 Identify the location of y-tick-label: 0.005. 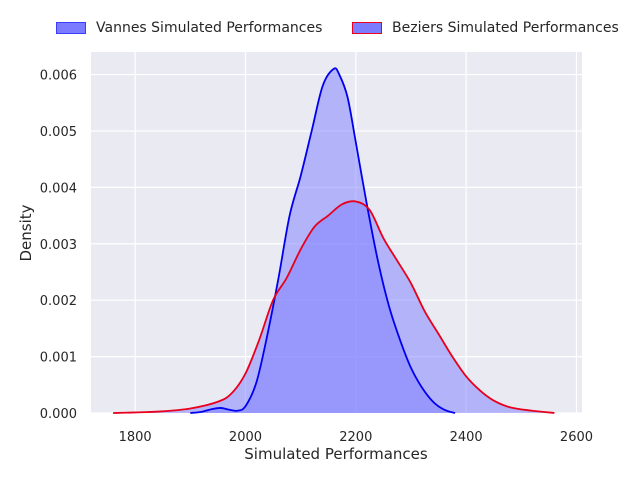
(58, 132).